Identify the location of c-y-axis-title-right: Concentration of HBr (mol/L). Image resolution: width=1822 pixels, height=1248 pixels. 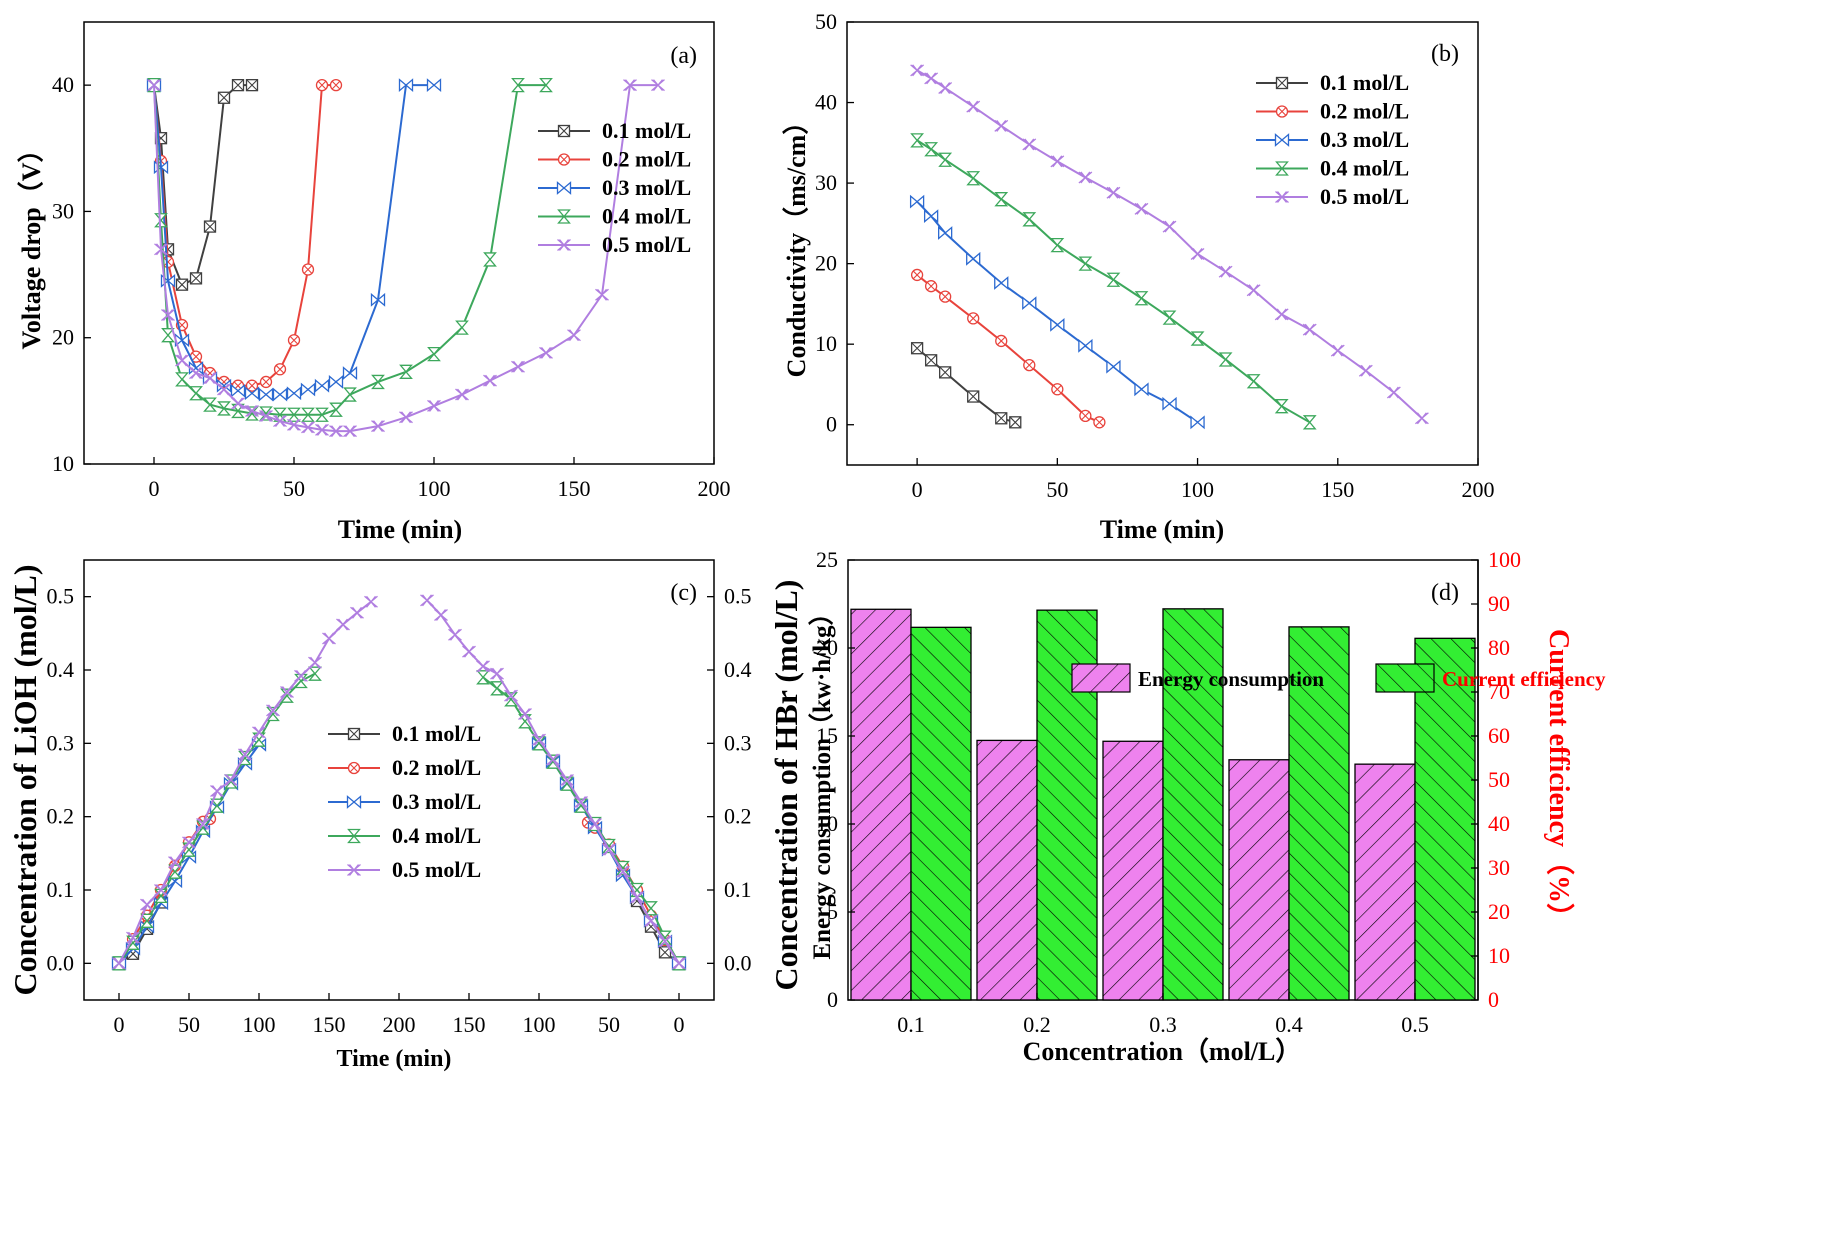
(786, 785).